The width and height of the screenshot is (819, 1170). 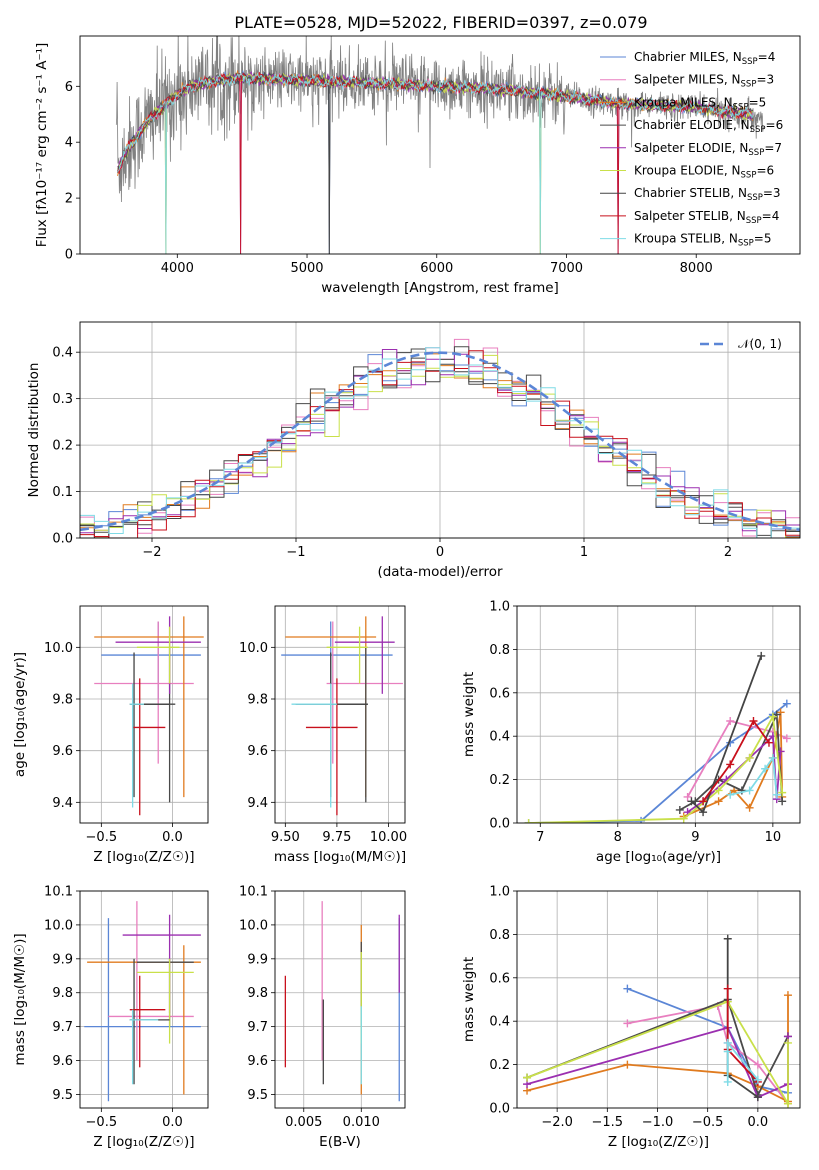 I want to click on x-tick-label: 10, so click(x=773, y=837).